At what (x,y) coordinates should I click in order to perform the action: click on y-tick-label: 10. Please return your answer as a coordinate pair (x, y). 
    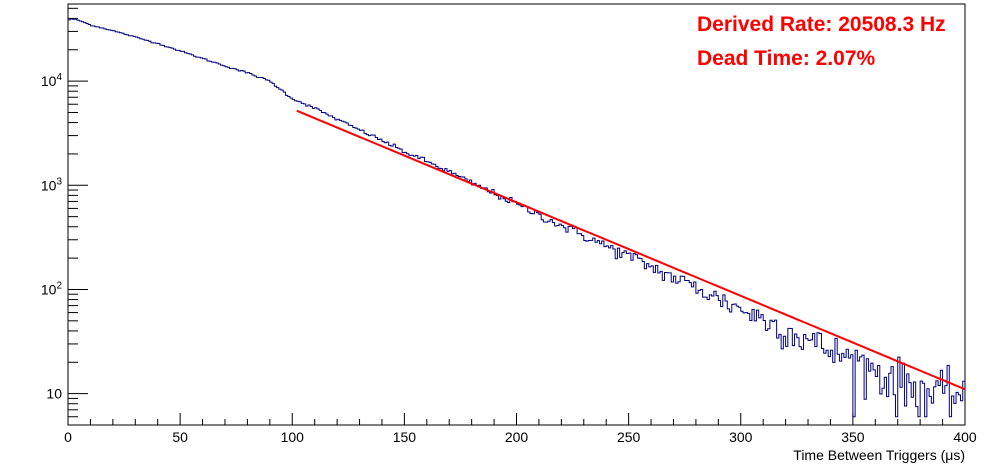
    Looking at the image, I should click on (54, 394).